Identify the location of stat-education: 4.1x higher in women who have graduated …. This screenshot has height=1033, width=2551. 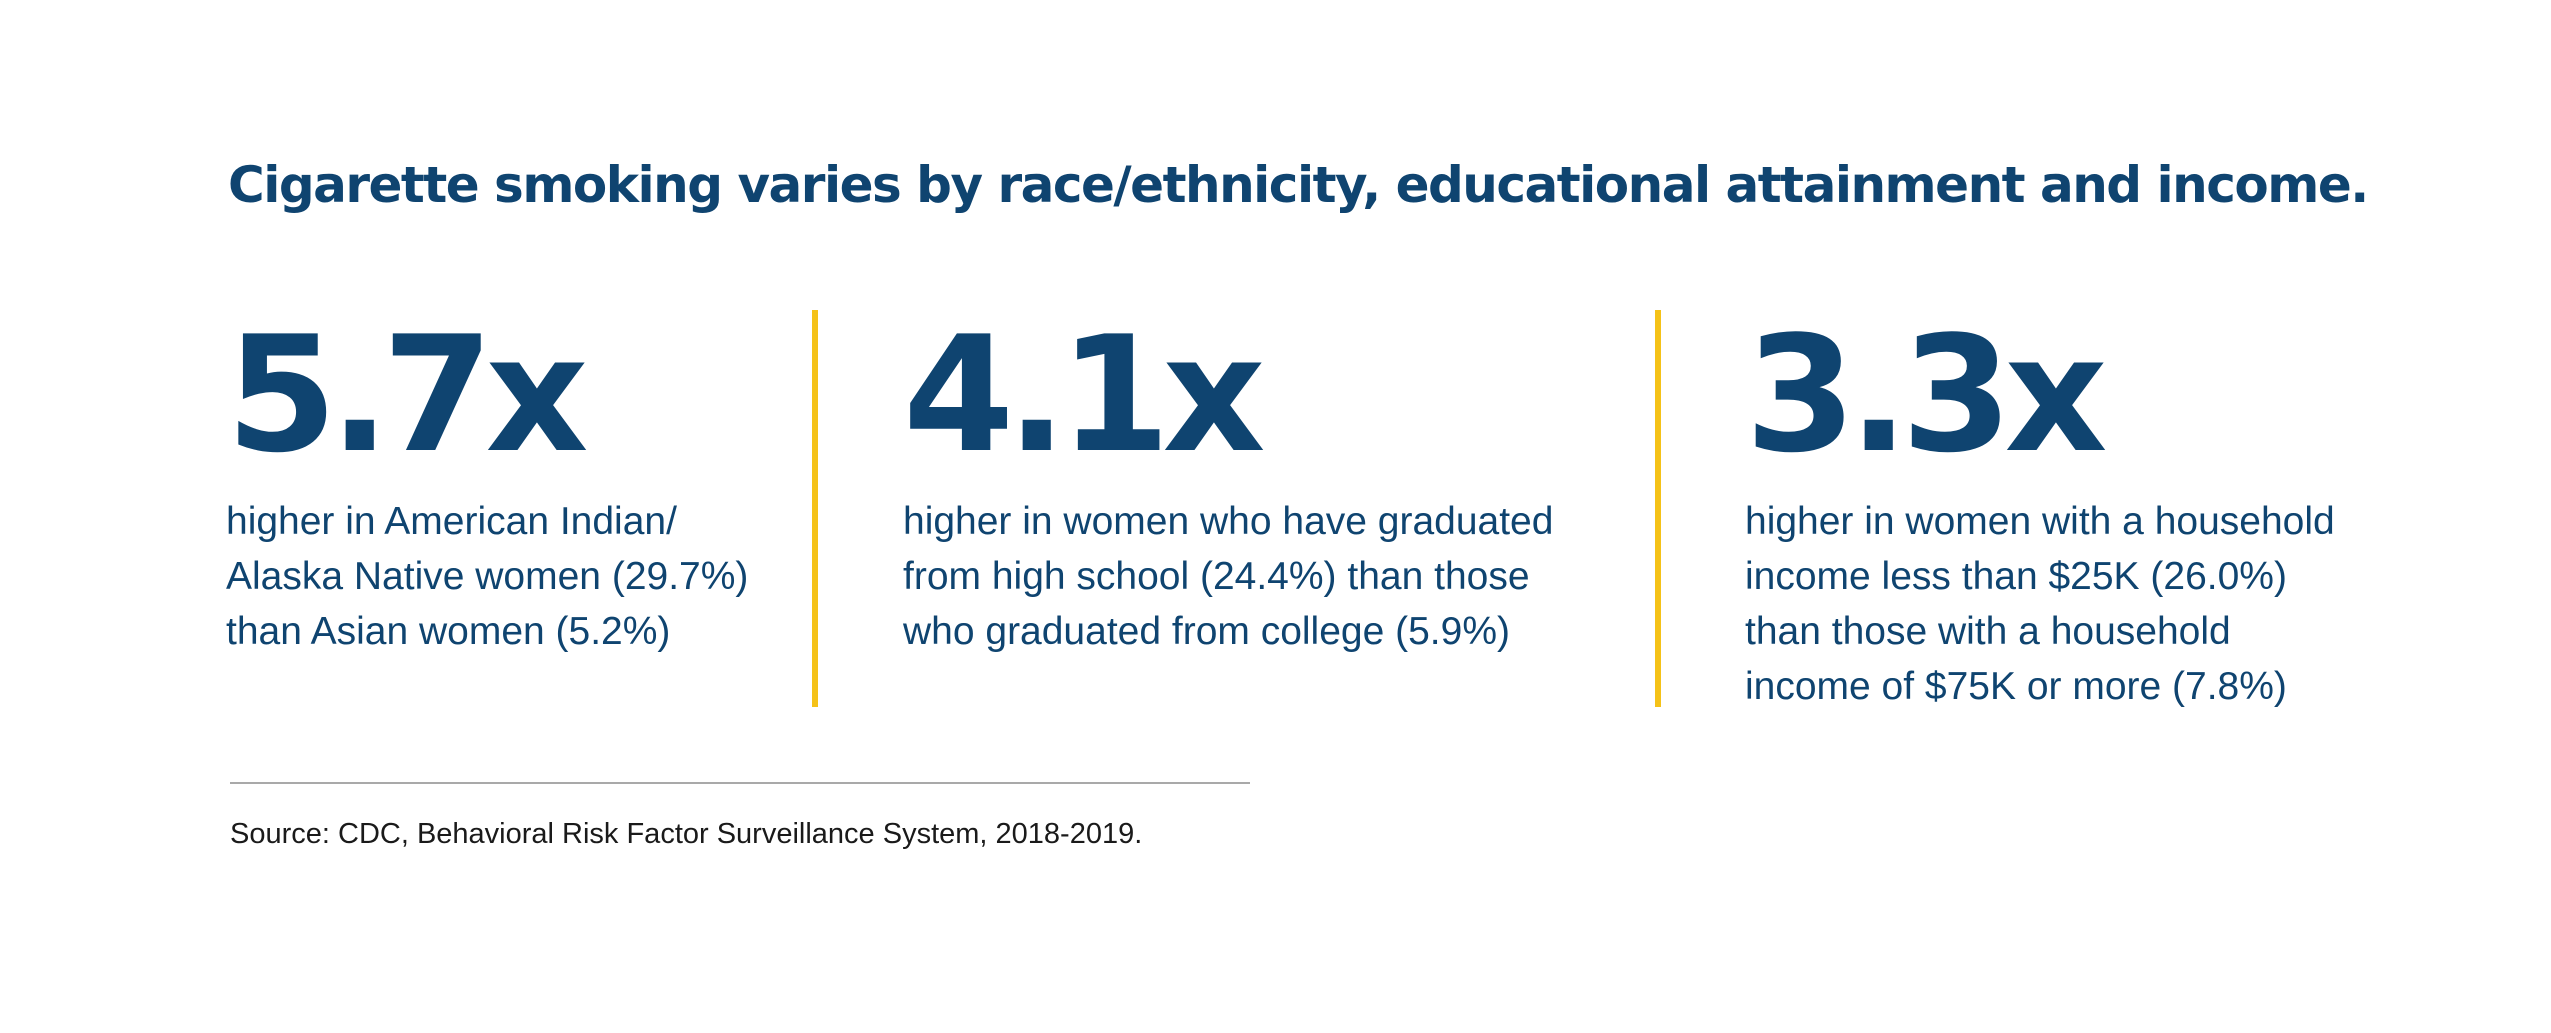
(1228, 484).